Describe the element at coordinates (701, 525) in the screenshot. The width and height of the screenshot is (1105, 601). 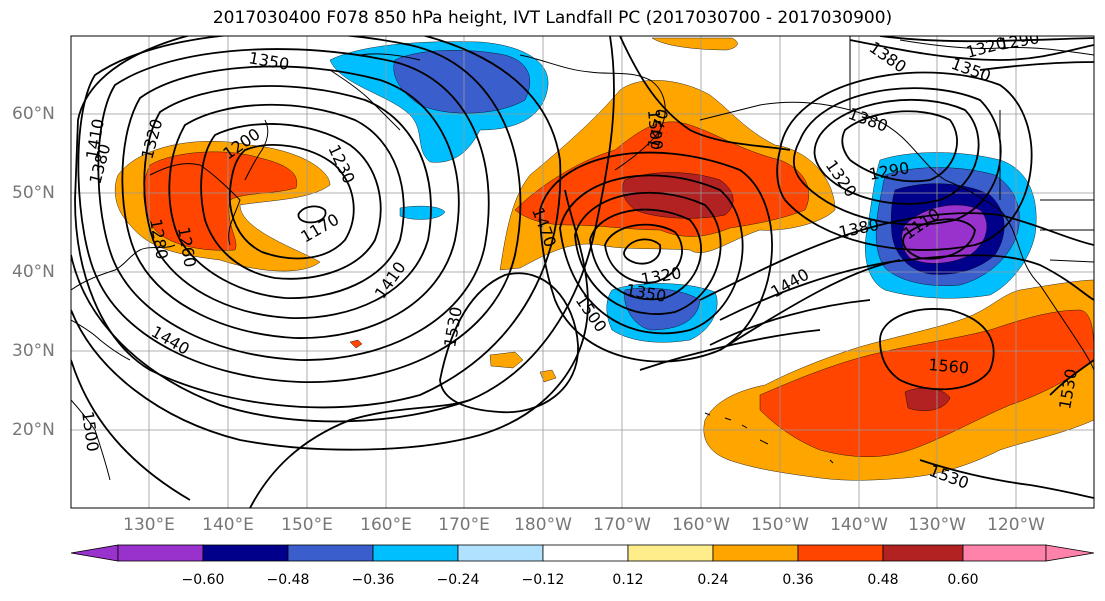
I see `lon-label: 160°W` at that location.